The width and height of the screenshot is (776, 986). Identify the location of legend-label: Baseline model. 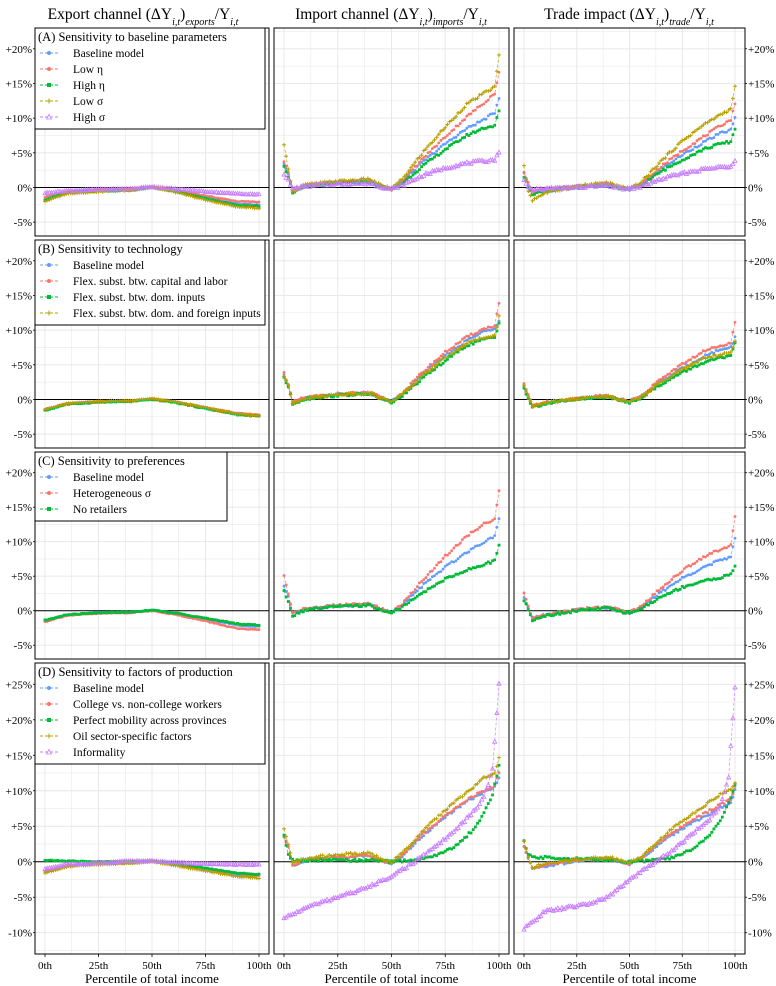
(108, 689).